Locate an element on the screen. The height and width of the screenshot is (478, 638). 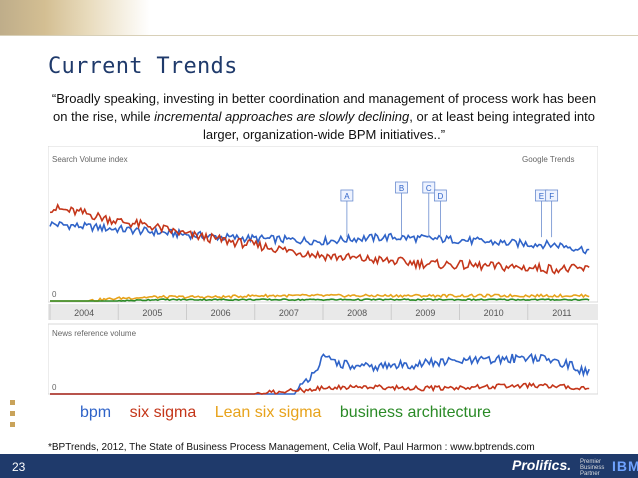
annotation-label: A is located at coordinates (347, 196).